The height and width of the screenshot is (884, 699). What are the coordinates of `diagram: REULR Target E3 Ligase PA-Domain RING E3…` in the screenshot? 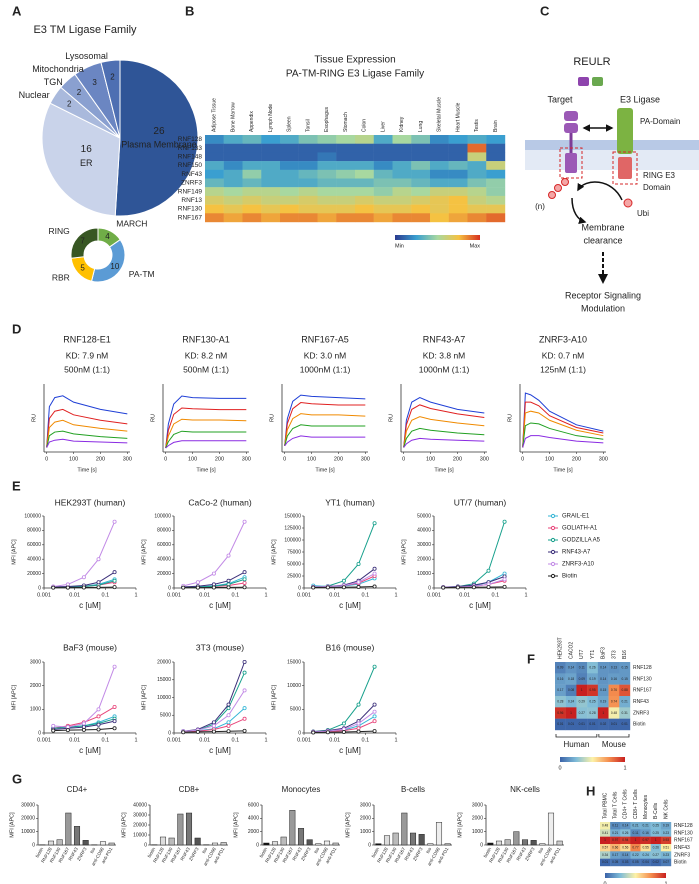 It's located at (612, 184).